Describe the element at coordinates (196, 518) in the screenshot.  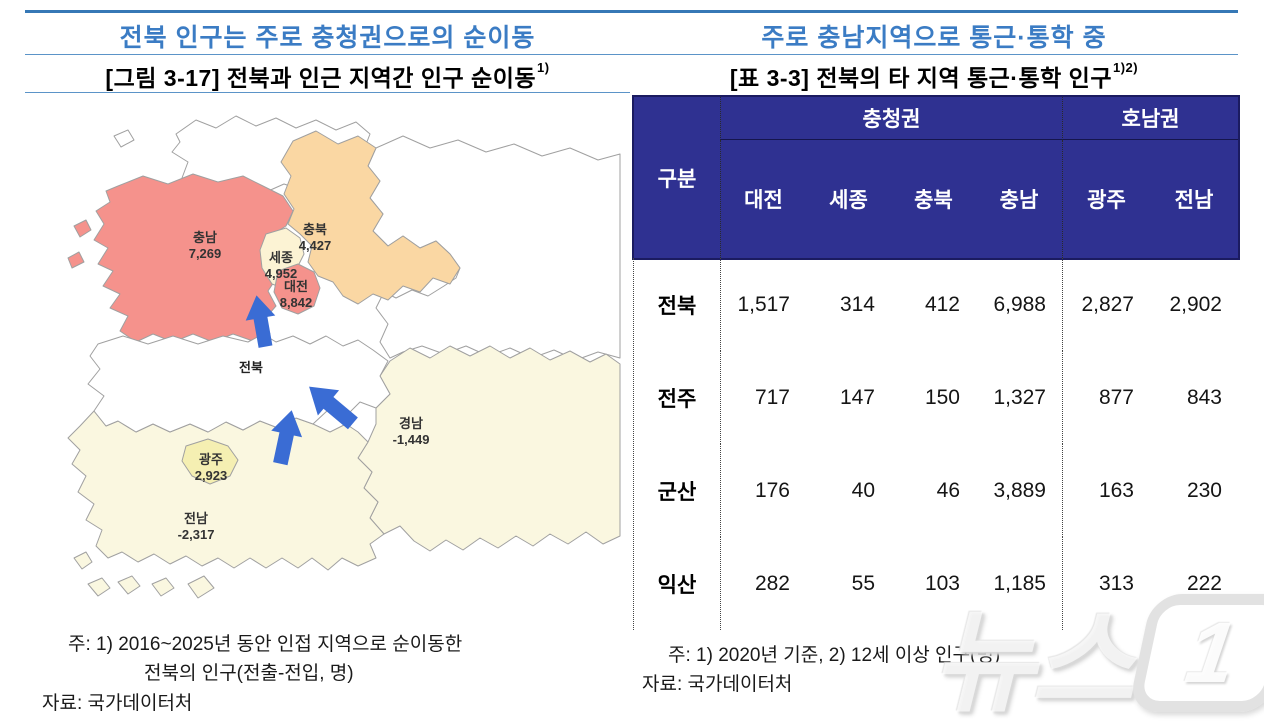
I see `label-jeonnam: 전남` at that location.